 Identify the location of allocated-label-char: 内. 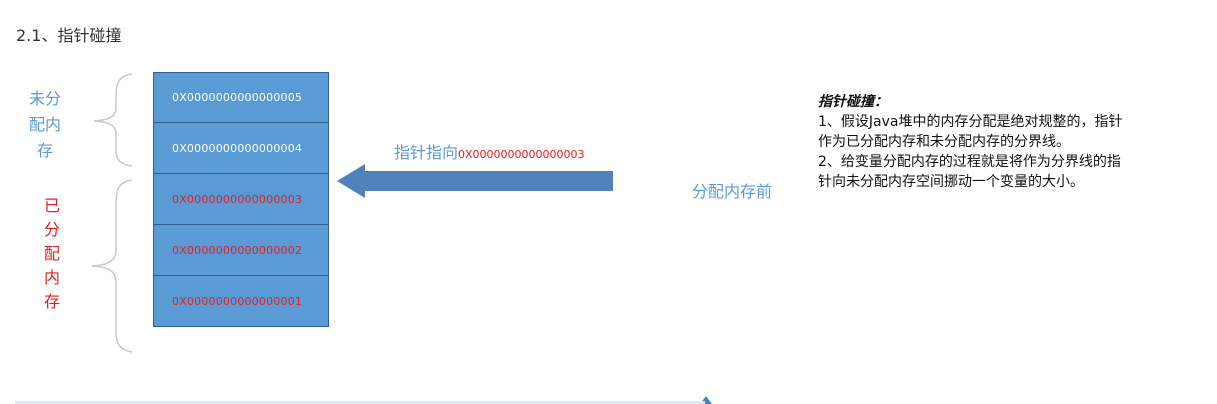
(51, 277).